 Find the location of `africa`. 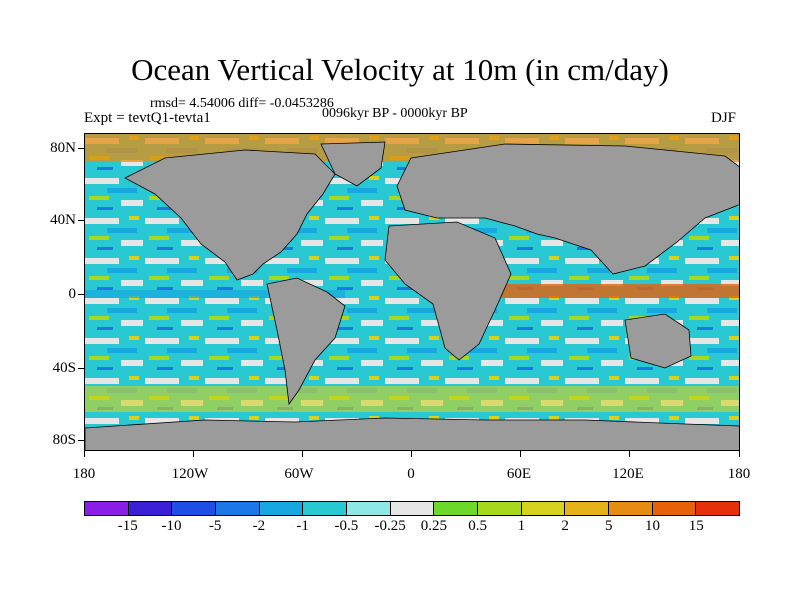

africa is located at coordinates (448, 291).